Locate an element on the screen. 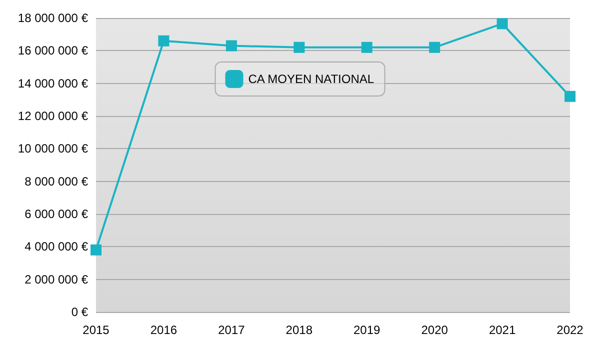 The width and height of the screenshot is (600, 350). legend-label: CA MOYEN NATIONAL is located at coordinates (311, 79).